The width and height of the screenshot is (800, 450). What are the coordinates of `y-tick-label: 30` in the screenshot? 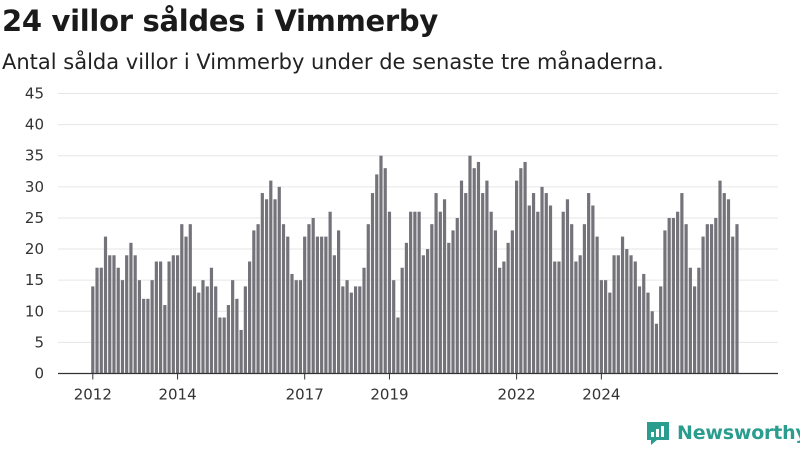 It's located at (34, 187).